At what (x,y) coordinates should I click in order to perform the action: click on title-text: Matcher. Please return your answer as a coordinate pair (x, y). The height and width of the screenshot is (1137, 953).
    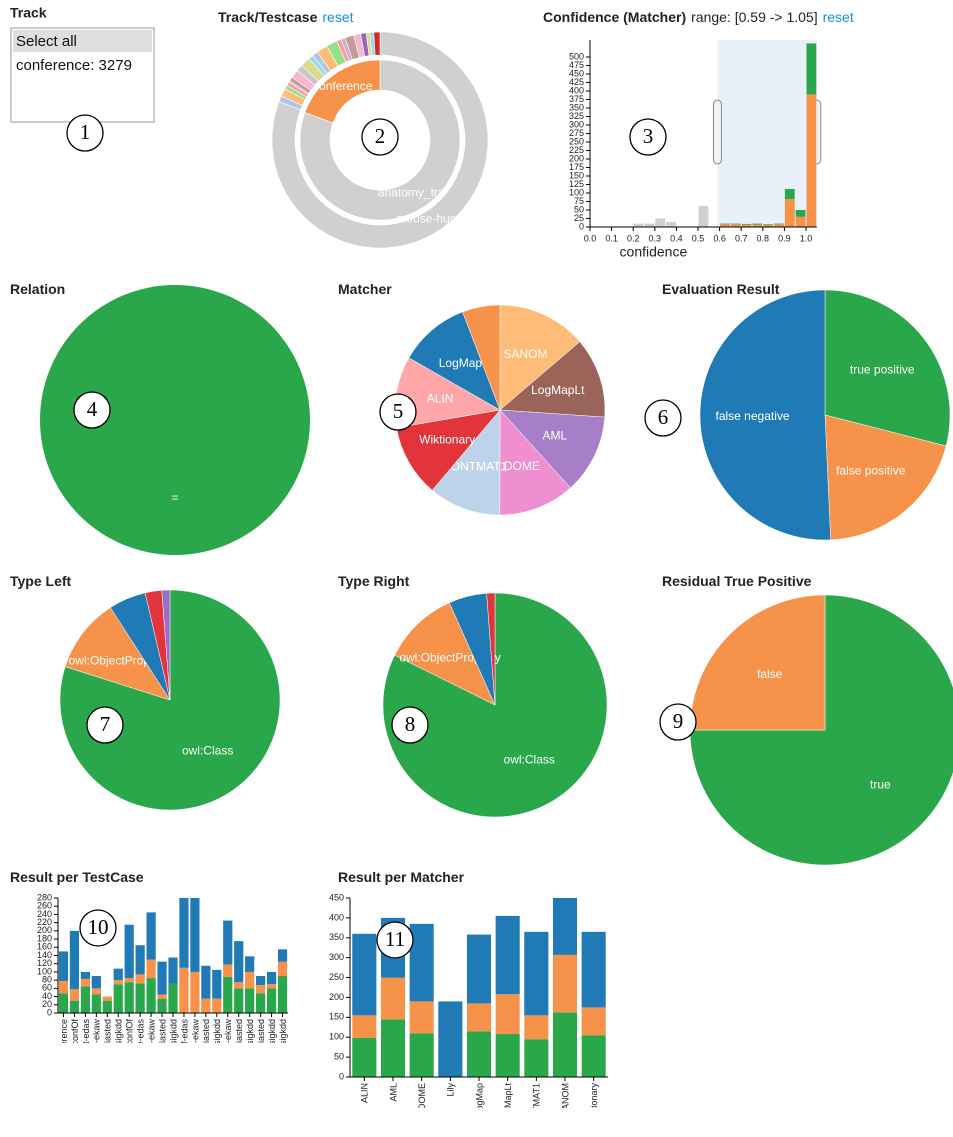
    Looking at the image, I should click on (365, 289).